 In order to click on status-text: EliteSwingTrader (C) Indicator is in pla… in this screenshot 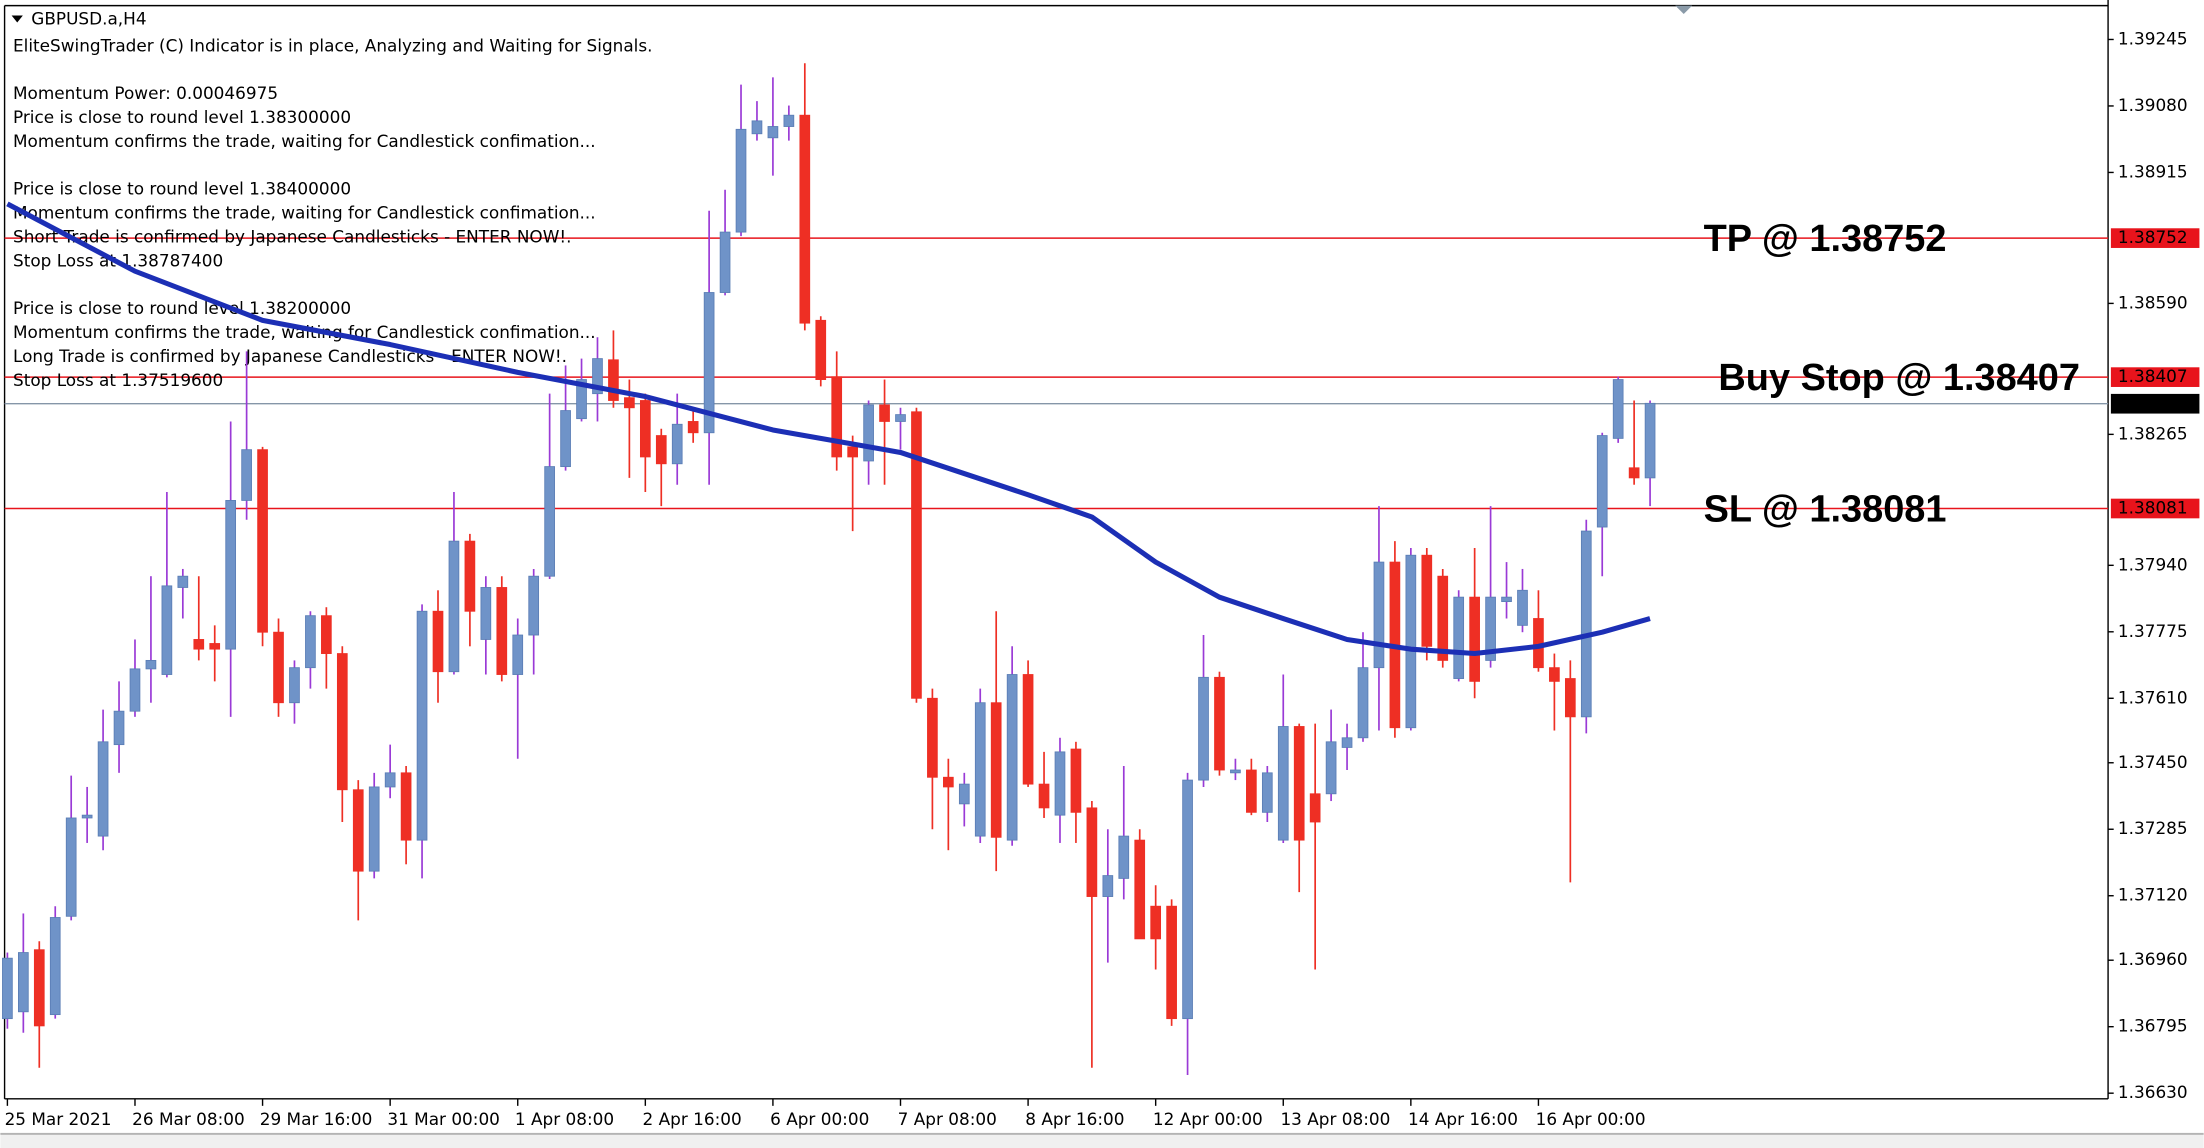, I will do `click(332, 45)`.